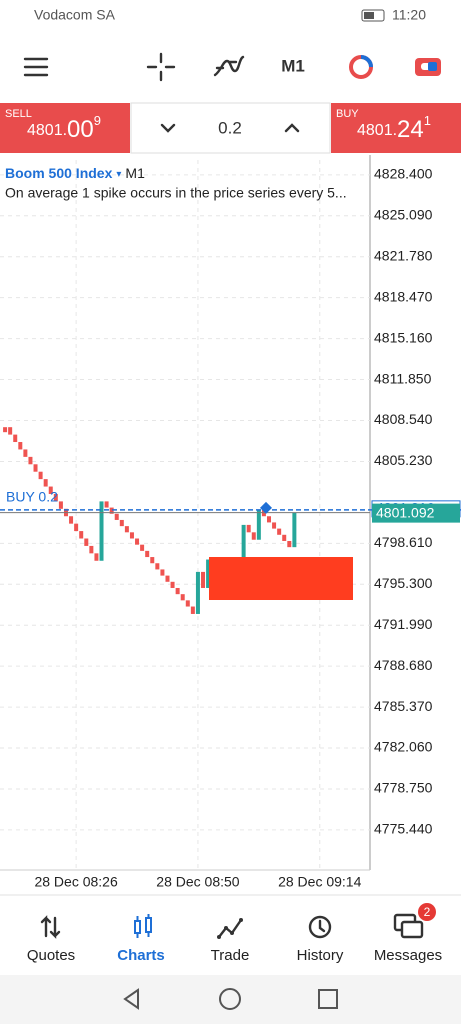 The height and width of the screenshot is (1024, 461). I want to click on y-tick-label: 4782.060, so click(403, 747).